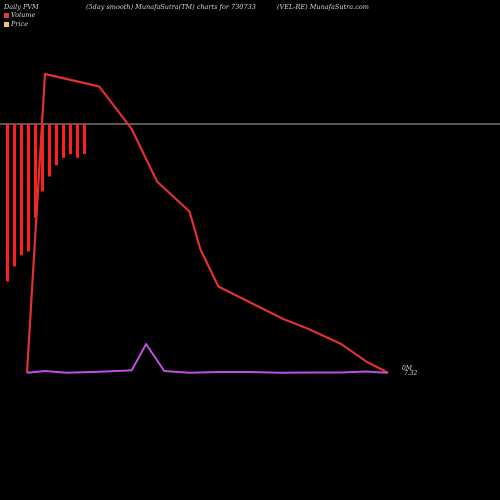  Describe the element at coordinates (411, 373) in the screenshot. I see `end-label-bottom: 7.32` at that location.